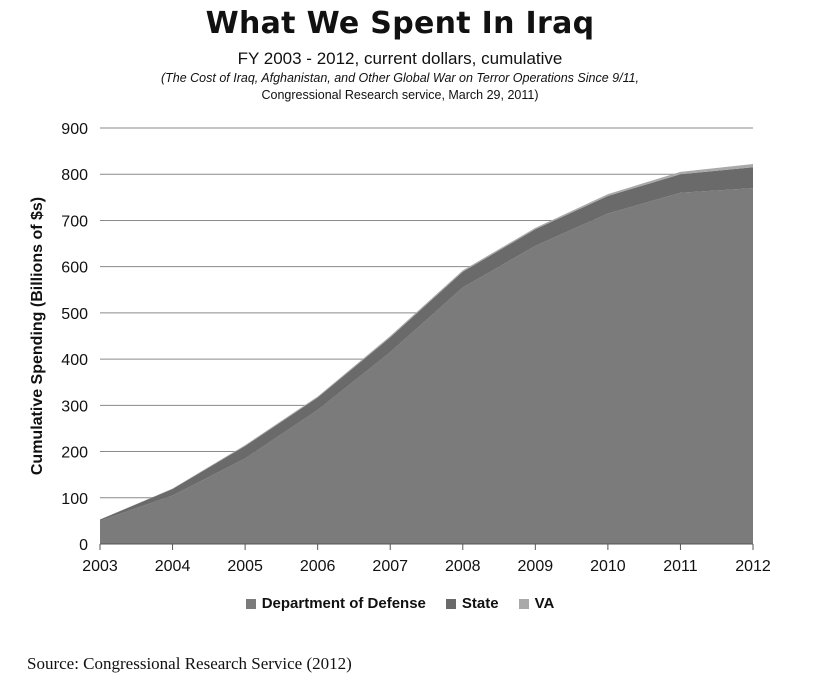 The height and width of the screenshot is (693, 817). Describe the element at coordinates (400, 23) in the screenshot. I see `chart-title: What We Spent In Iraq` at that location.